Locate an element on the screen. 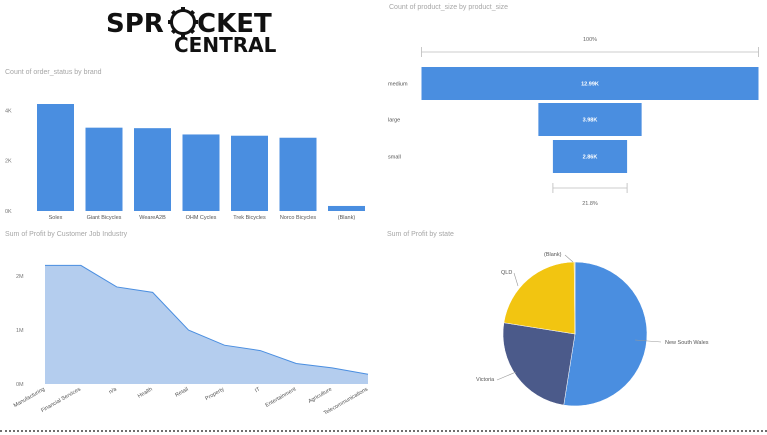  x-tick-label: OHM Cycles is located at coordinates (201, 218).